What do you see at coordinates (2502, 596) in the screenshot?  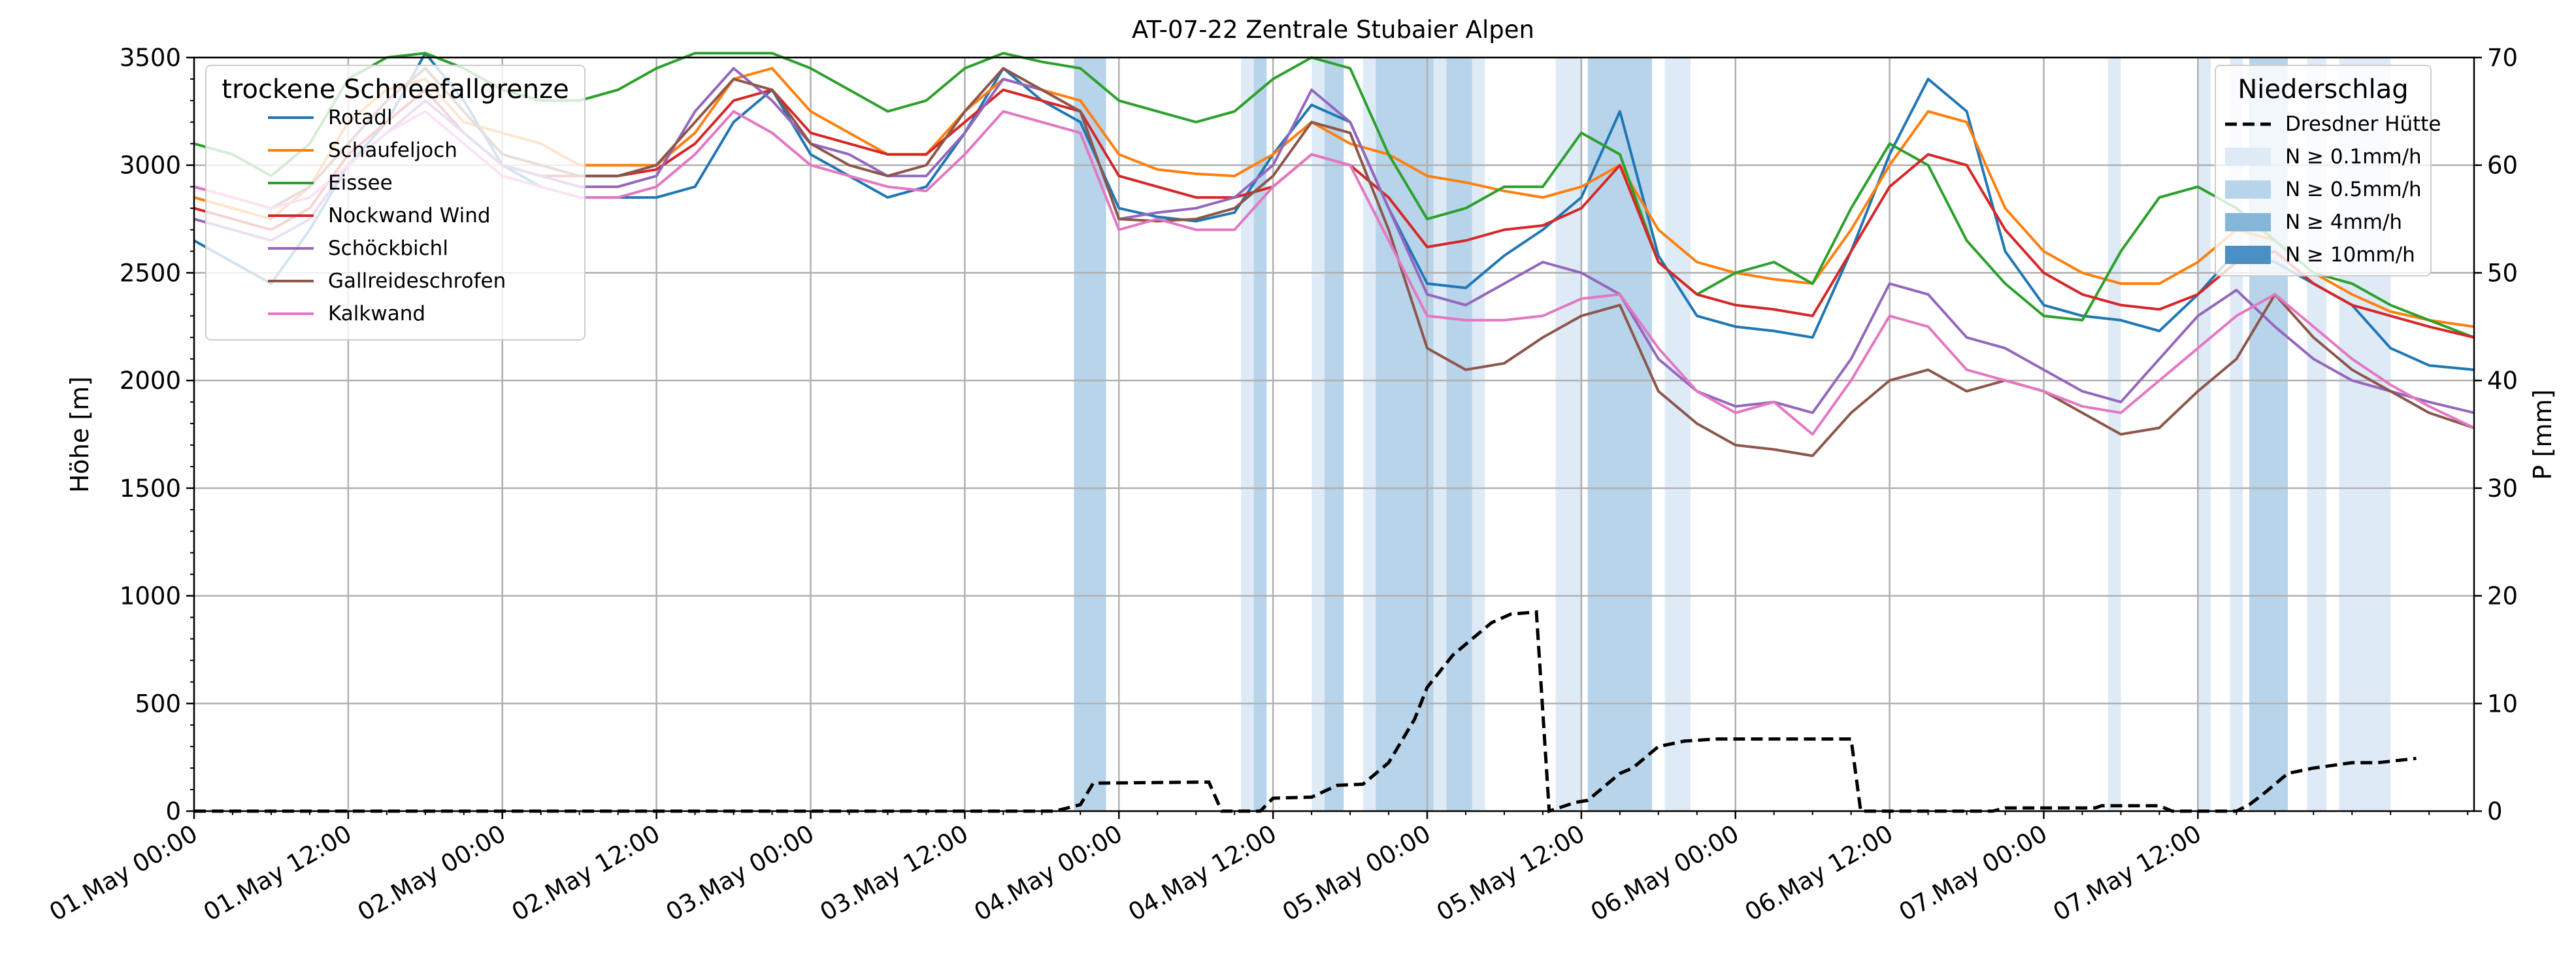 I see `tick-label-right-2: 20` at bounding box center [2502, 596].